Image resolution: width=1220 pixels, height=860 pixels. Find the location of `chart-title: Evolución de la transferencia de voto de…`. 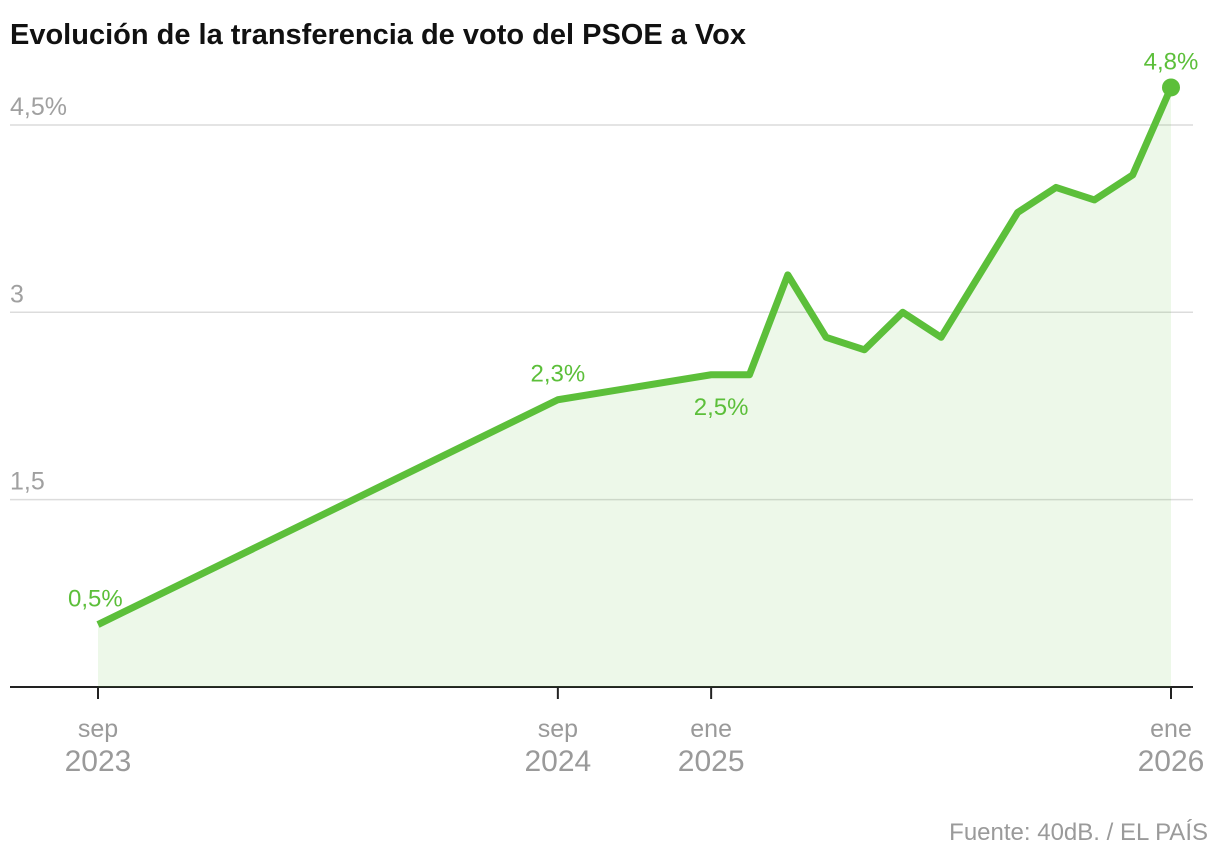

chart-title: Evolución de la transferencia de voto de… is located at coordinates (378, 35).